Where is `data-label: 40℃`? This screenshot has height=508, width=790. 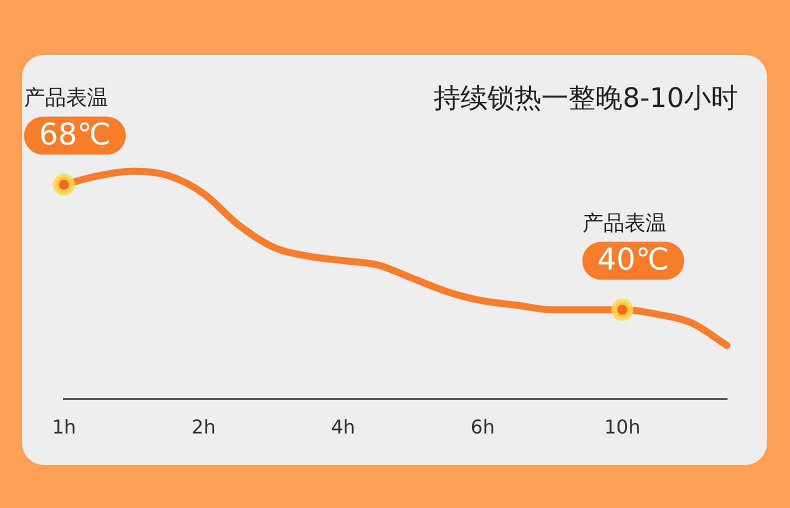
data-label: 40℃ is located at coordinates (633, 260).